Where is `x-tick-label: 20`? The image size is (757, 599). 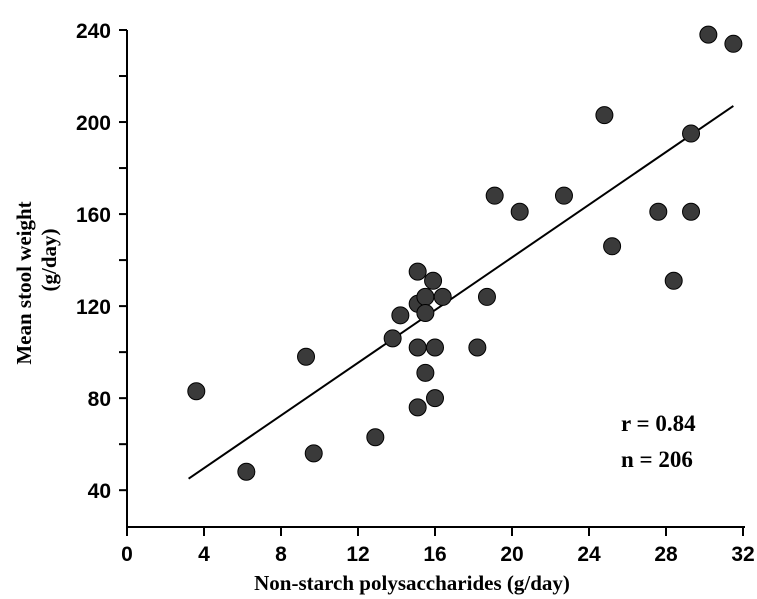
x-tick-label: 20 is located at coordinates (511, 554).